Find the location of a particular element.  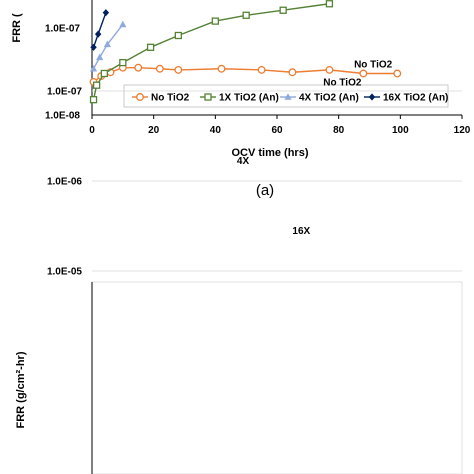

panel-b-y-tick-label: 1.0E-05 is located at coordinates (64, 272).